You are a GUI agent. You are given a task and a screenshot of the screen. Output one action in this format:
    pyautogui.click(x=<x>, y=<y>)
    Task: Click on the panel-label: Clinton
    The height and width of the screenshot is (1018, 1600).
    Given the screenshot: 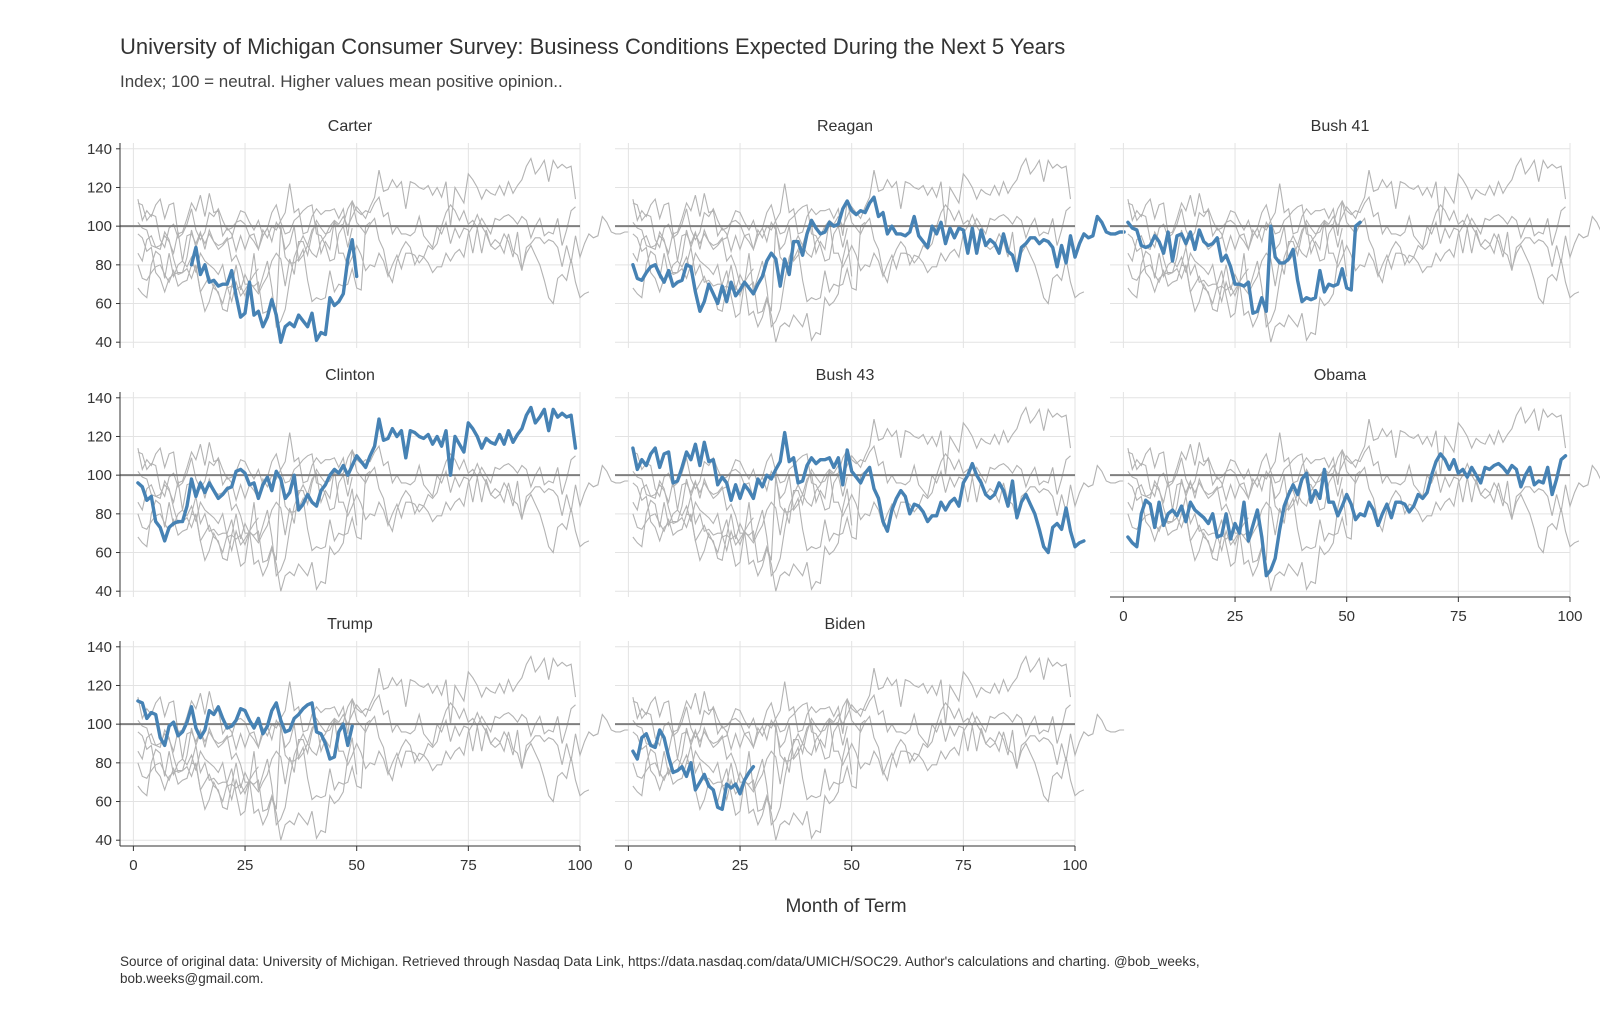 What is the action you would take?
    pyautogui.click(x=350, y=375)
    